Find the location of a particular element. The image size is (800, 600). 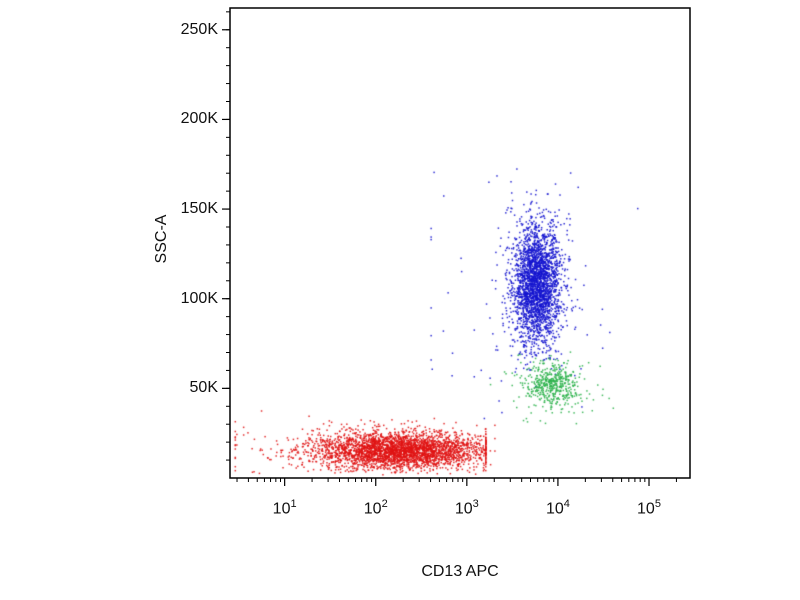

x-axis-tick-label: 10⁵ is located at coordinates (649, 508).